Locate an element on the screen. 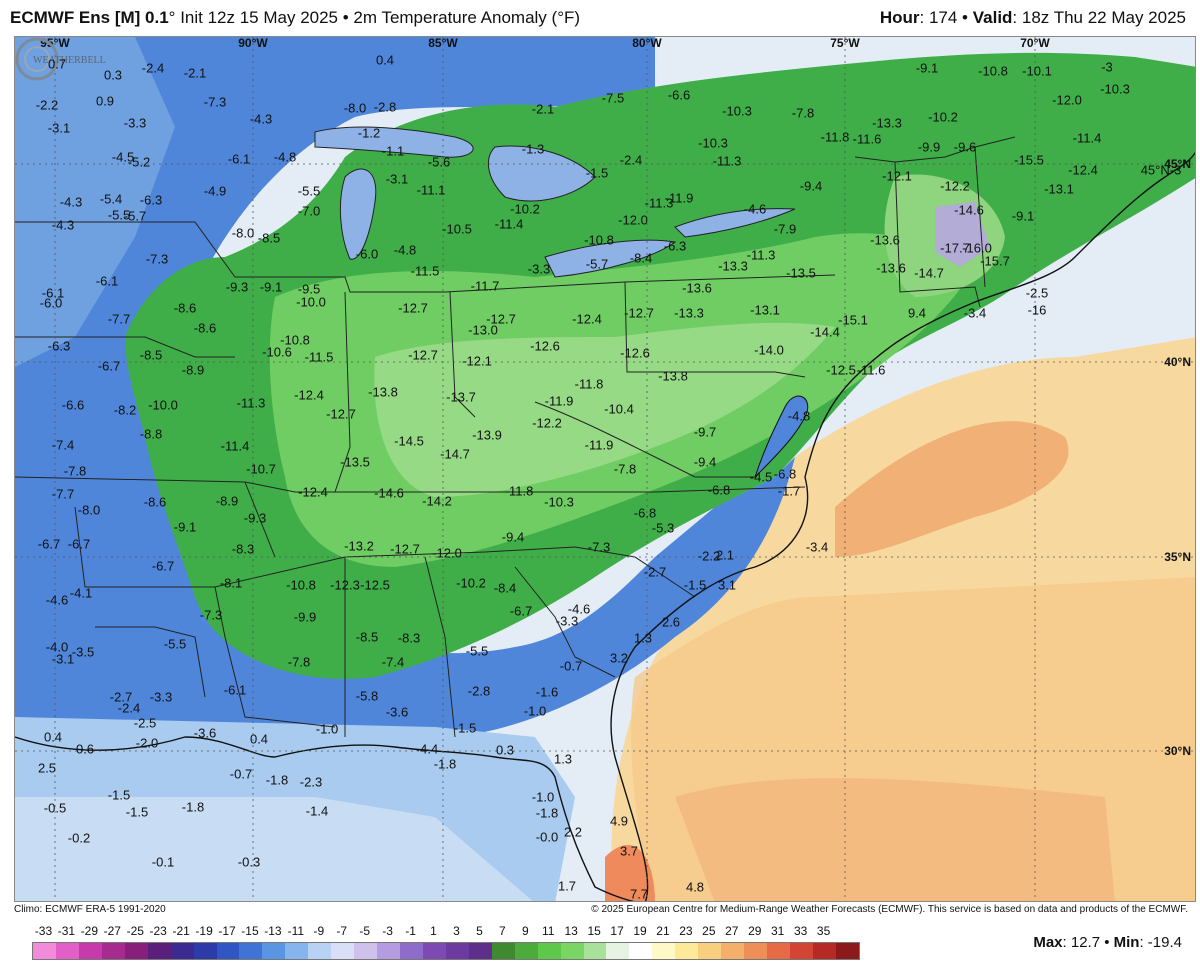  scale-tick-label: -29 is located at coordinates (89, 931).